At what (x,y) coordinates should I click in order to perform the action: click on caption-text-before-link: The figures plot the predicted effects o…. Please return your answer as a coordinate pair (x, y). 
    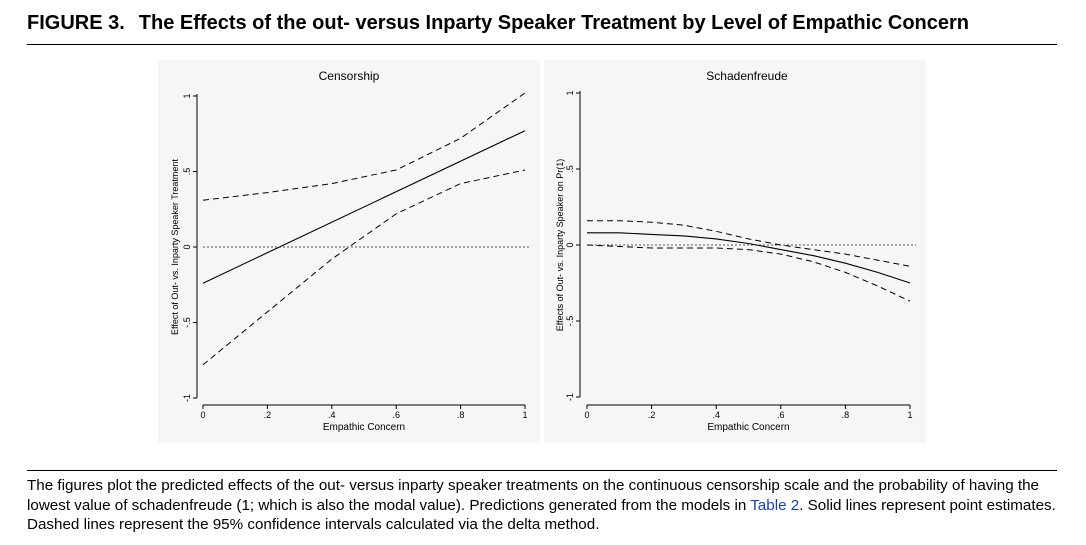
    Looking at the image, I should click on (533, 495).